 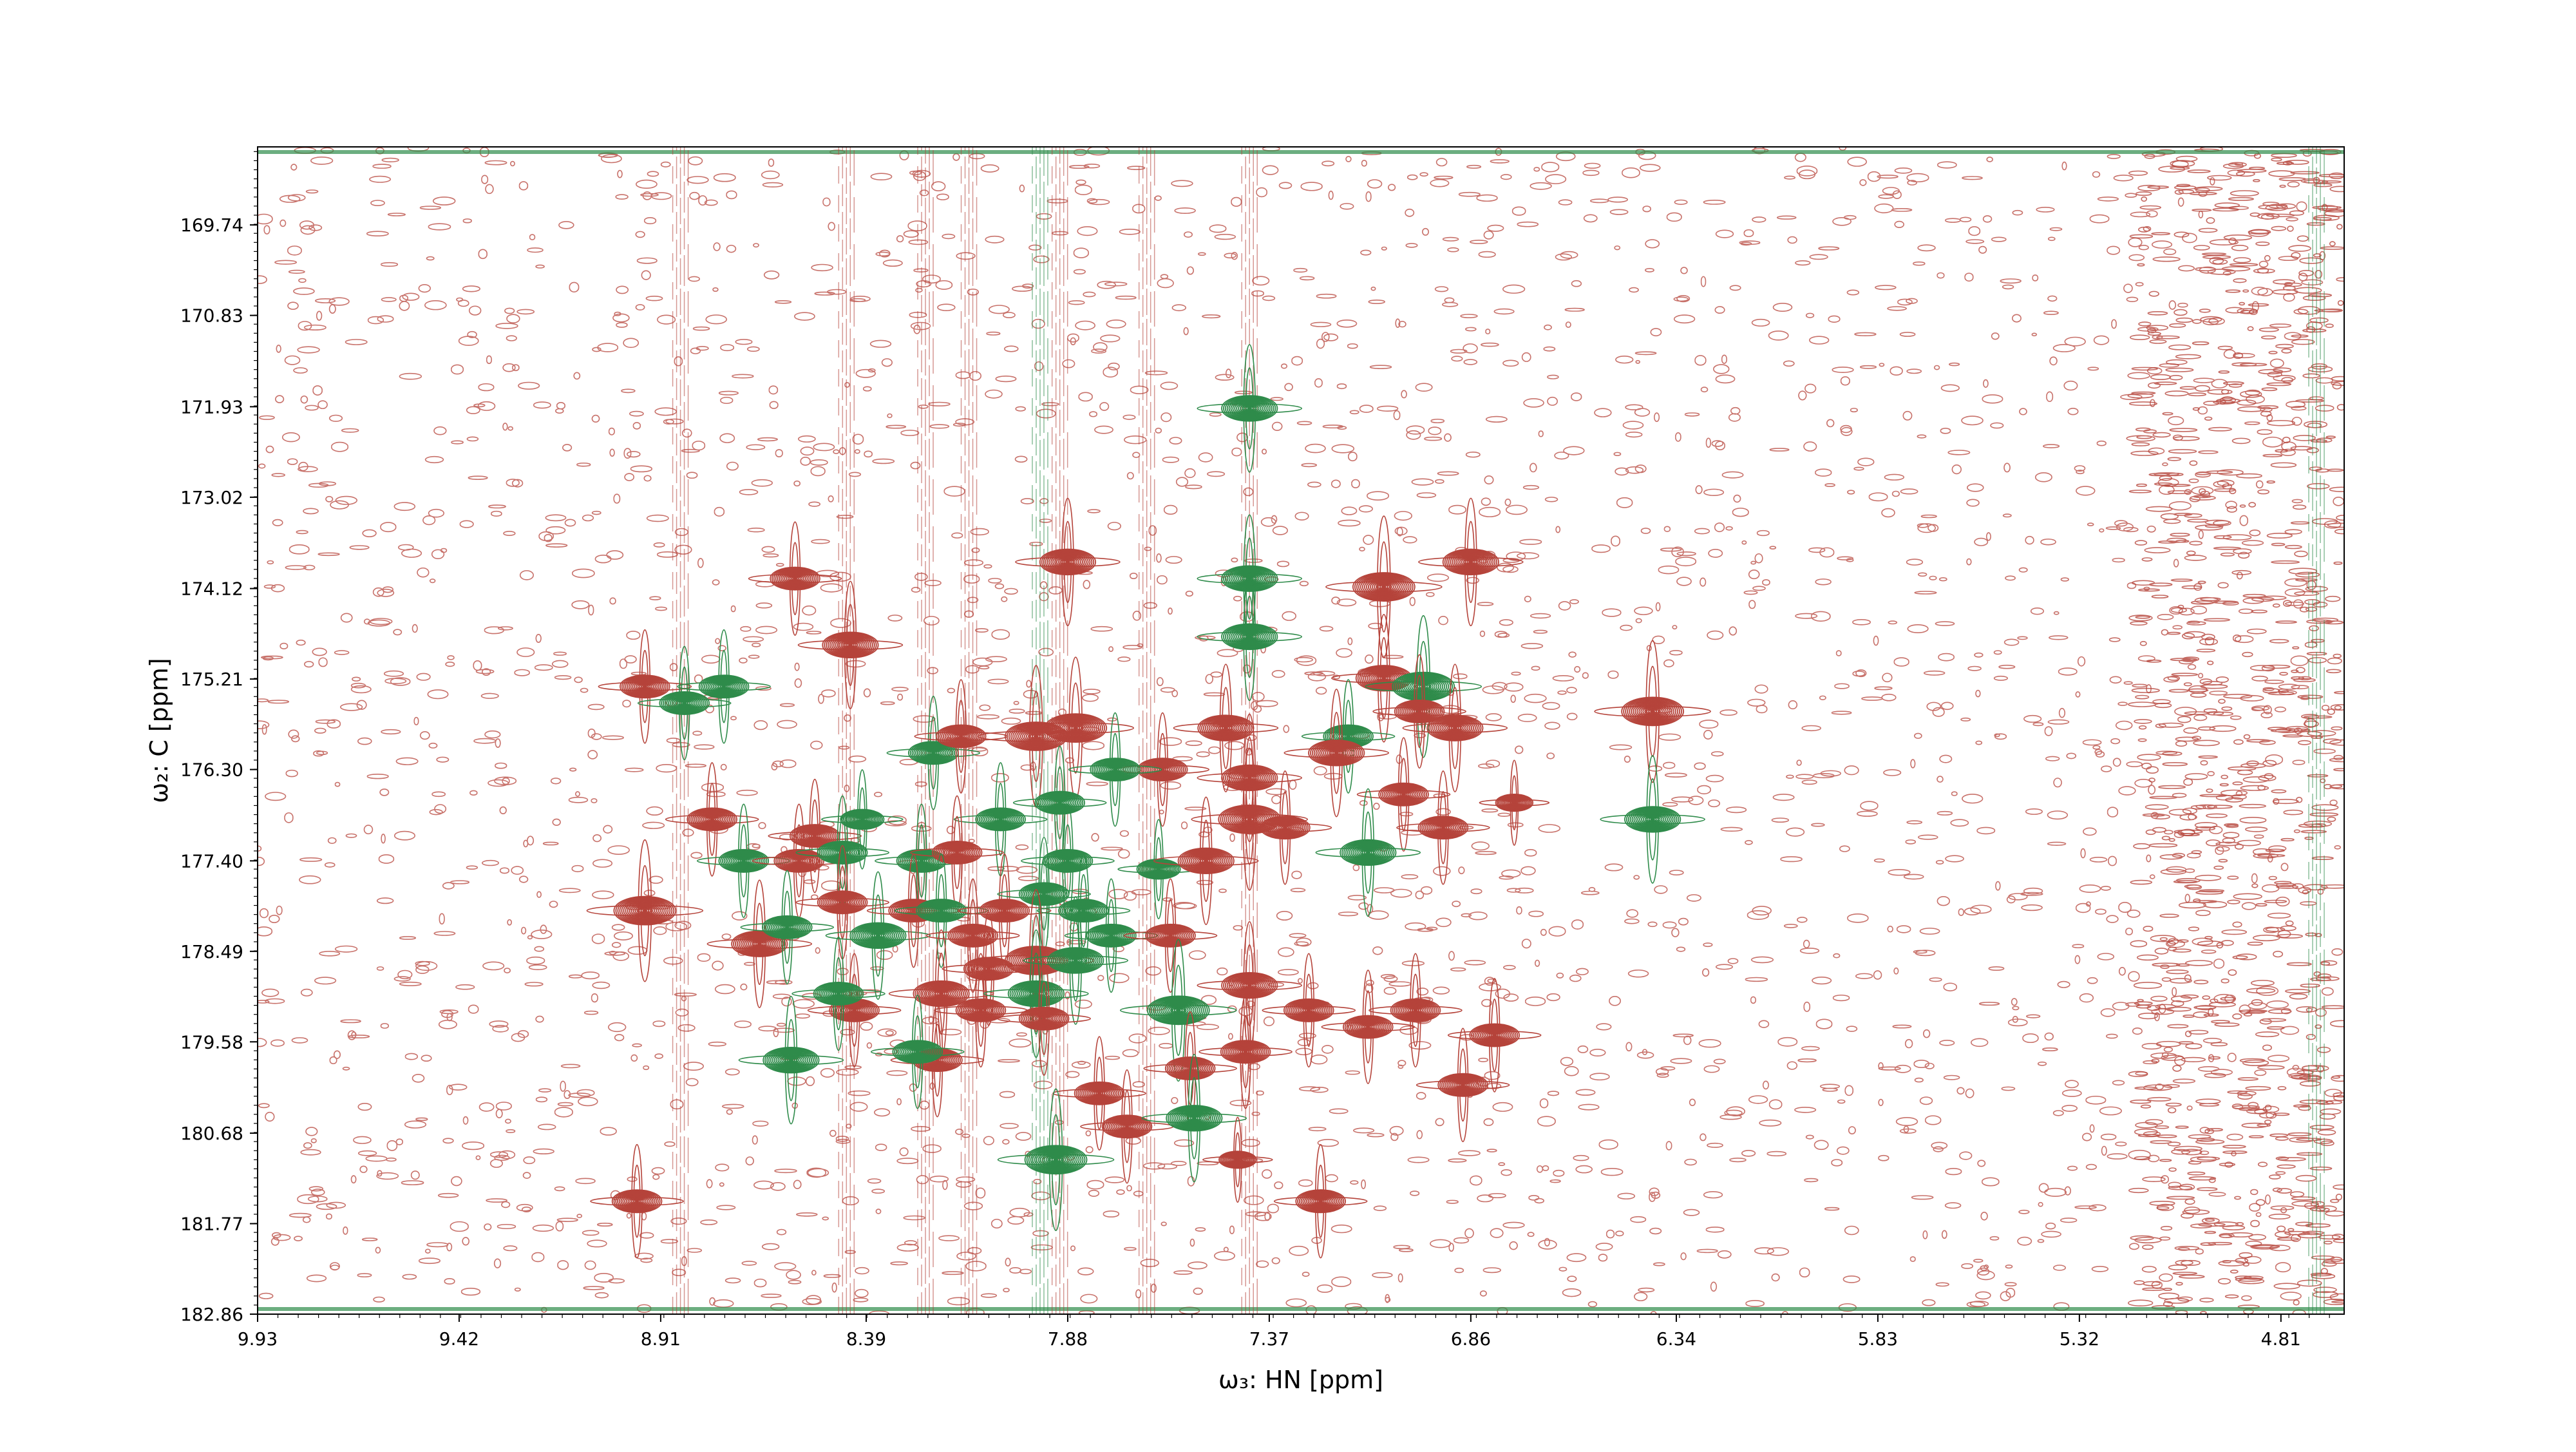 What do you see at coordinates (2281, 1339) in the screenshot?
I see `x-tick-label: 4.81` at bounding box center [2281, 1339].